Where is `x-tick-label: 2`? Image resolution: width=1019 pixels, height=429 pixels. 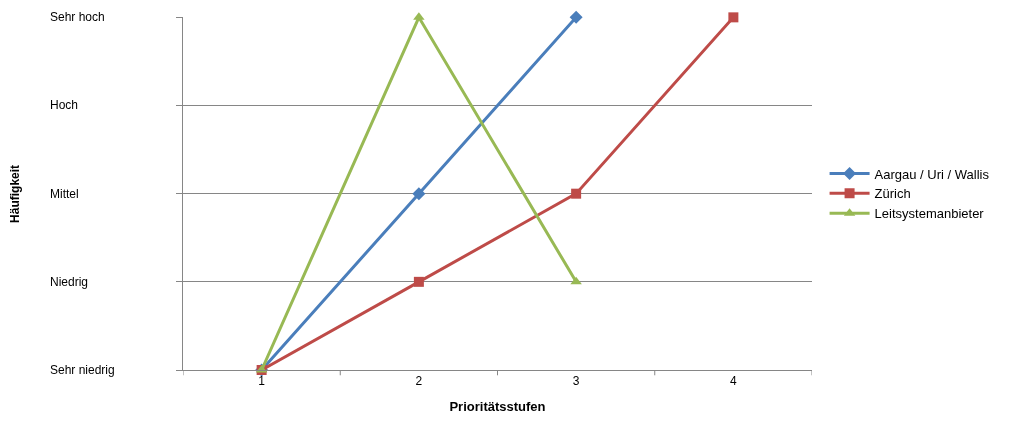
x-tick-label: 2 is located at coordinates (419, 381).